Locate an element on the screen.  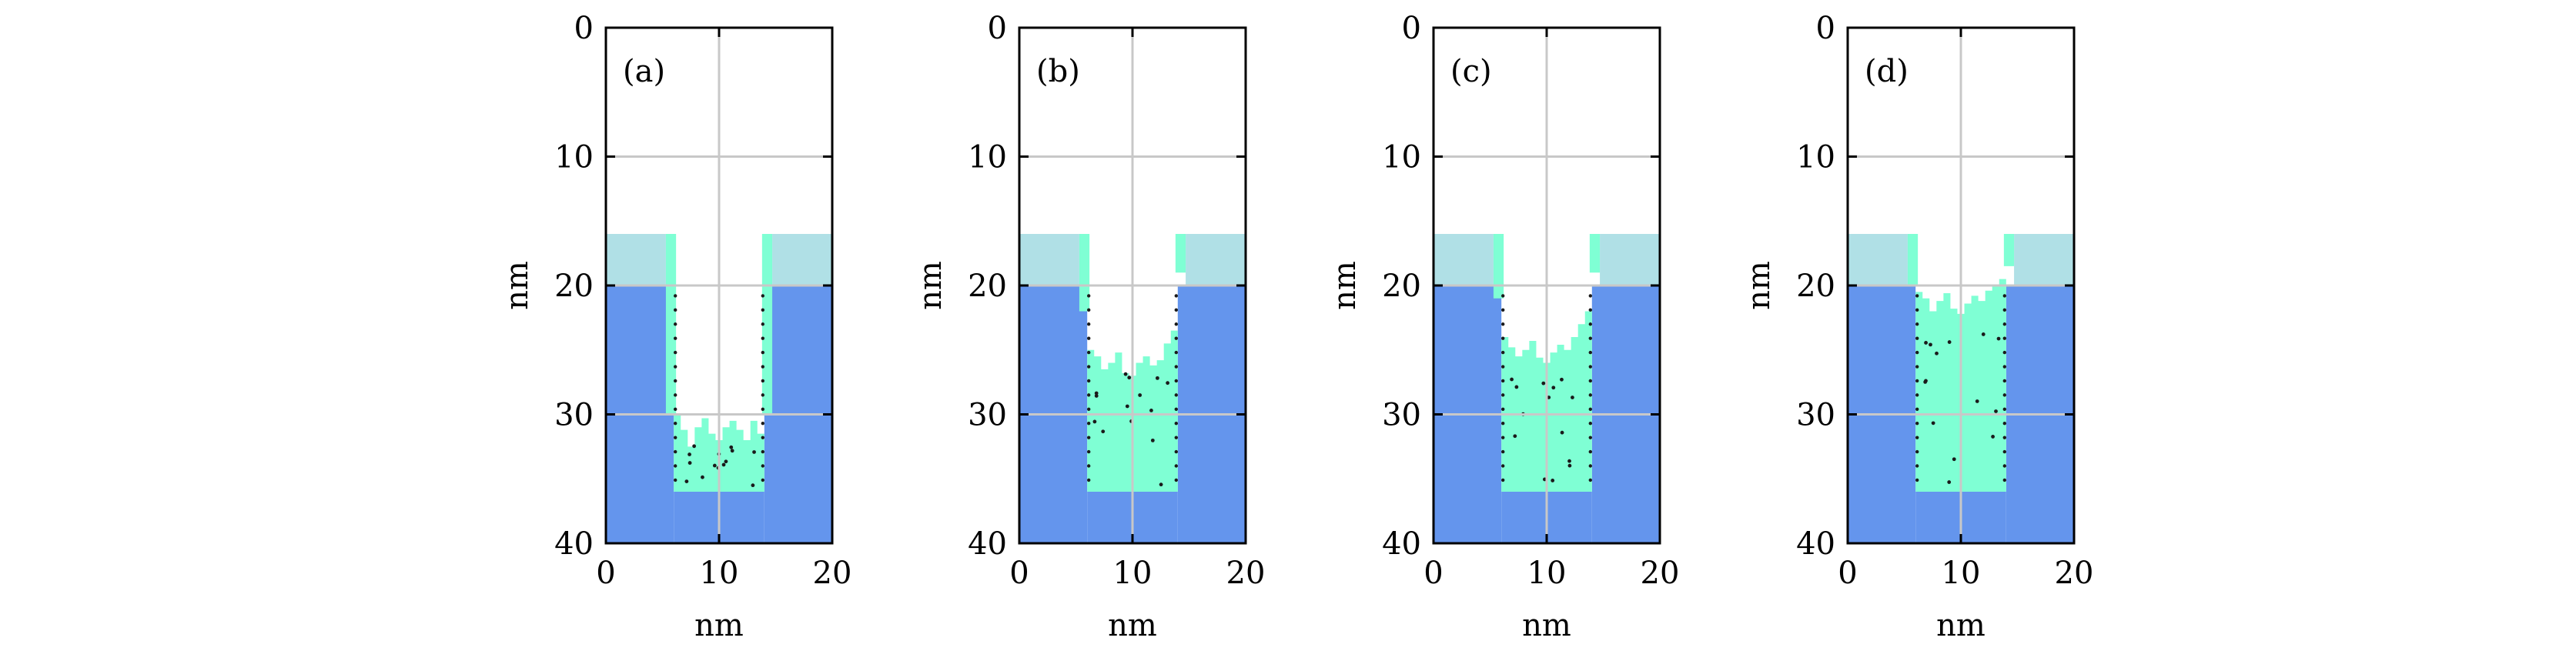
sidewall-dots is located at coordinates (719, 391).